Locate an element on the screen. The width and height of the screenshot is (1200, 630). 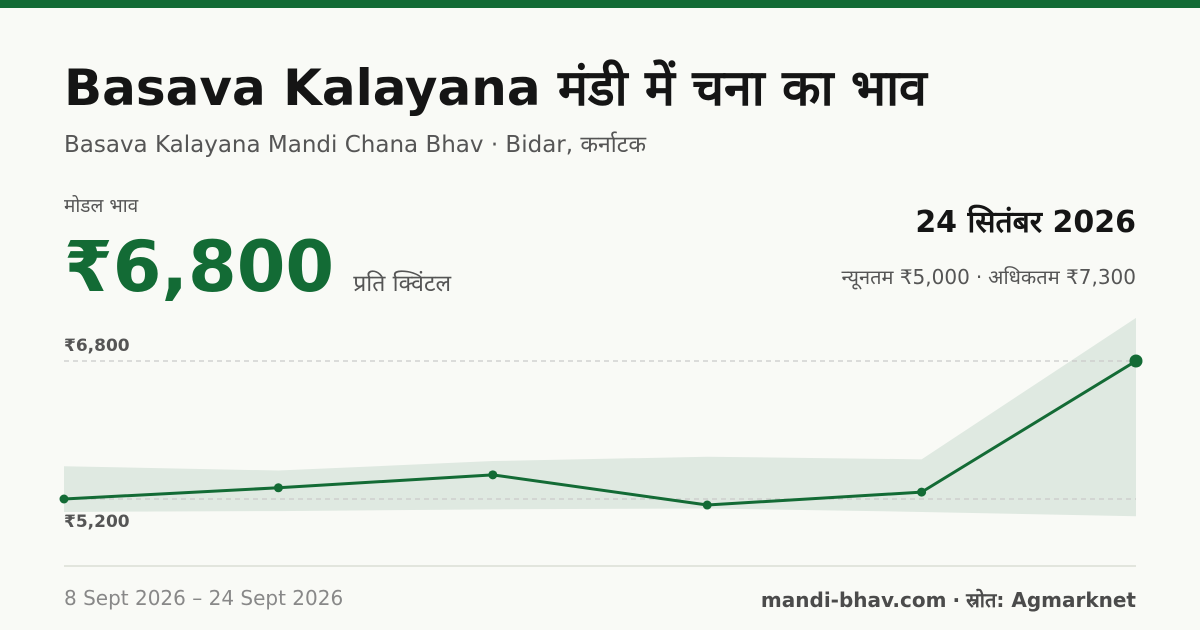
footer-divider is located at coordinates (600, 566).